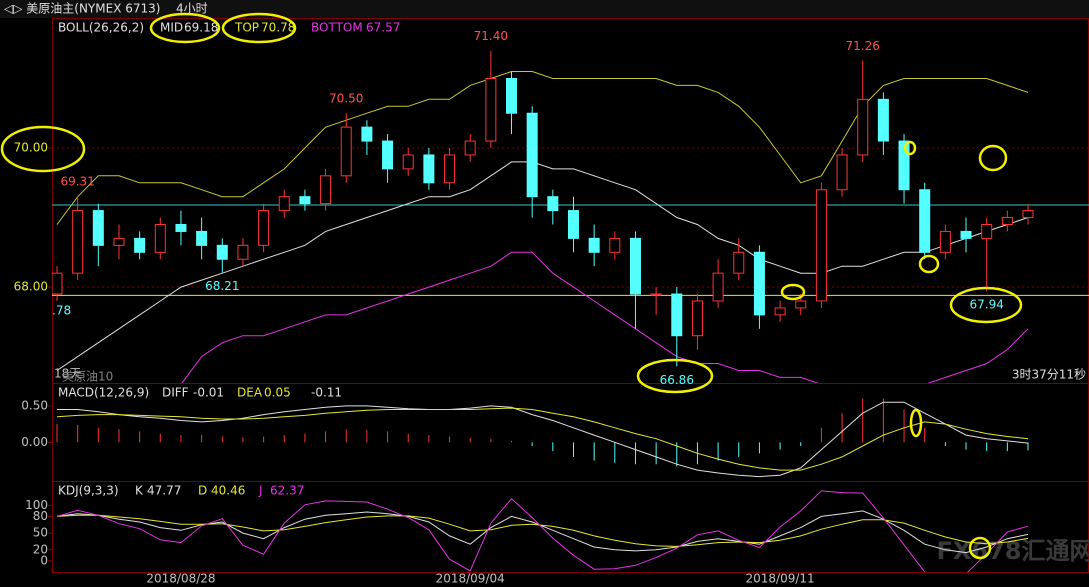 The height and width of the screenshot is (587, 1089). I want to click on diff-label: DIFF, so click(175, 393).